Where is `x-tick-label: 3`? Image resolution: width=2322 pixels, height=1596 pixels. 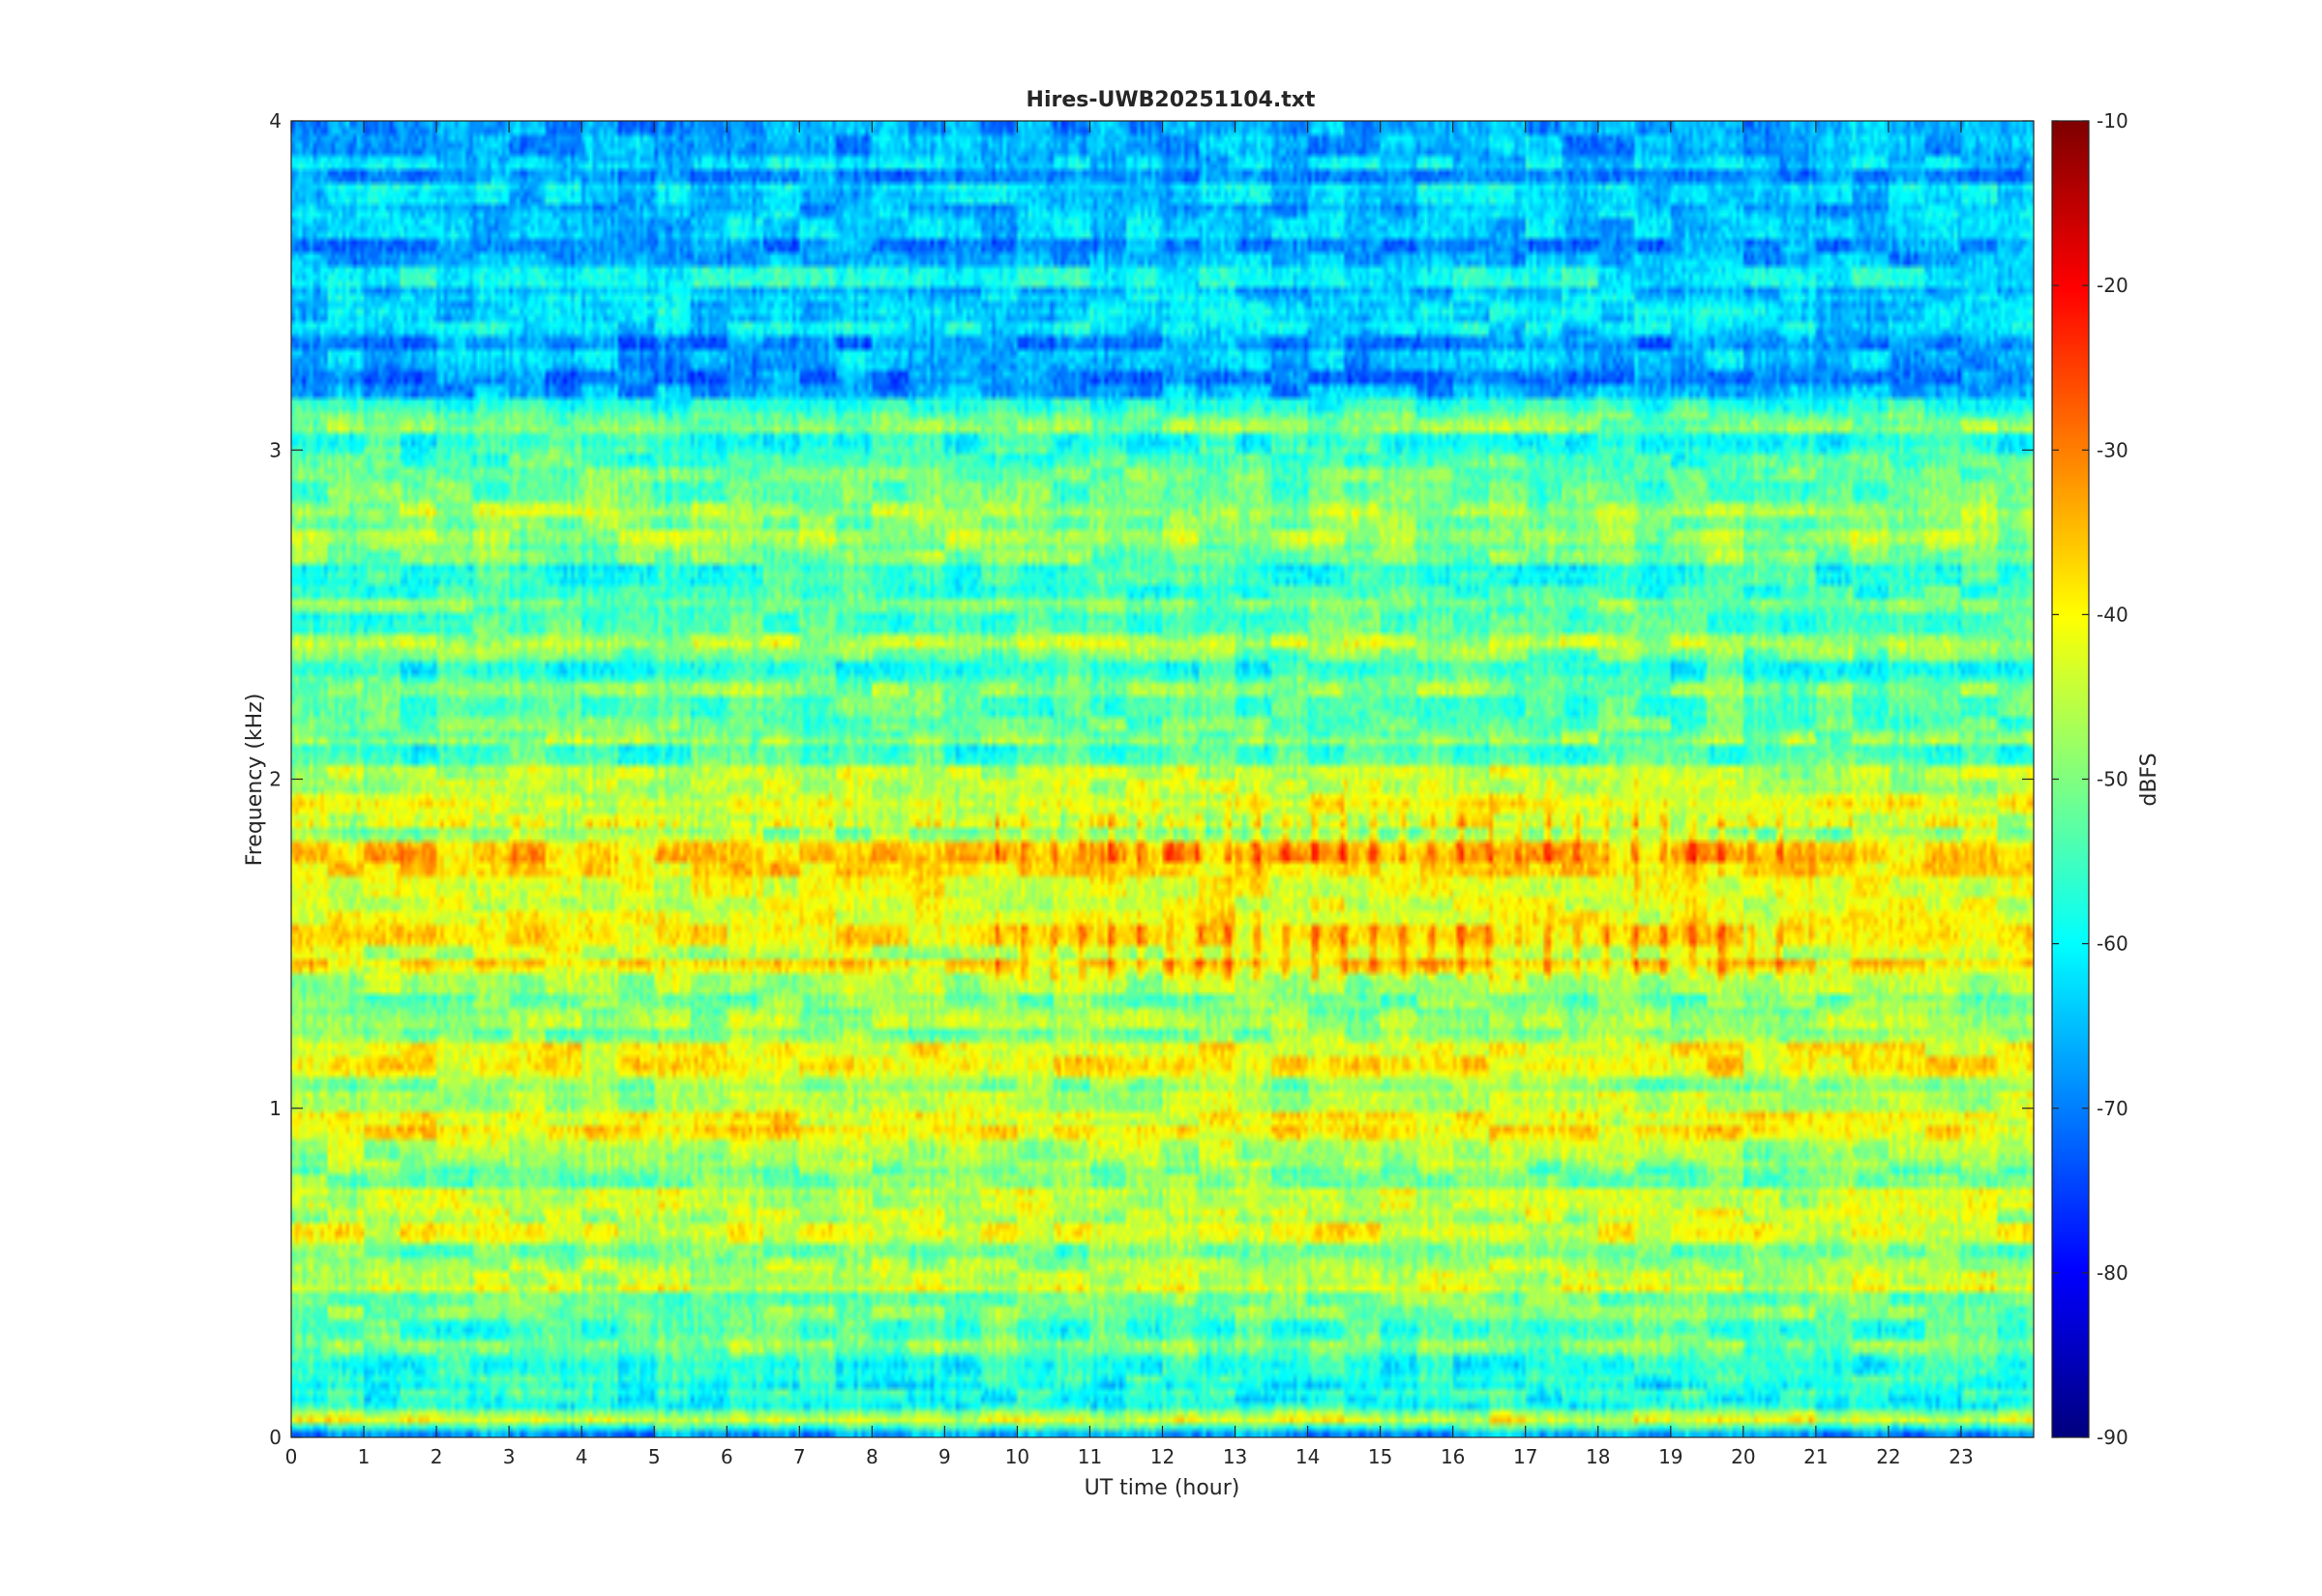
x-tick-label: 3 is located at coordinates (509, 1456).